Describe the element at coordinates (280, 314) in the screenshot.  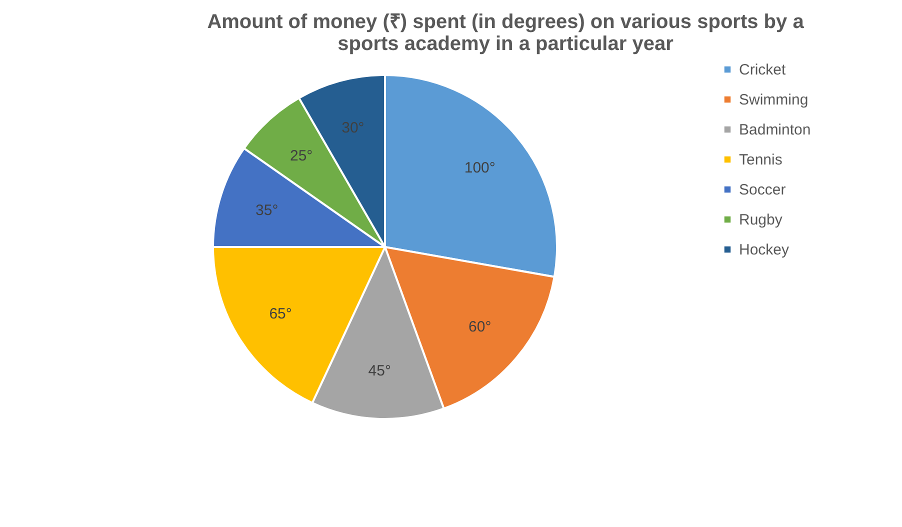
I see `data-label: 65°` at that location.